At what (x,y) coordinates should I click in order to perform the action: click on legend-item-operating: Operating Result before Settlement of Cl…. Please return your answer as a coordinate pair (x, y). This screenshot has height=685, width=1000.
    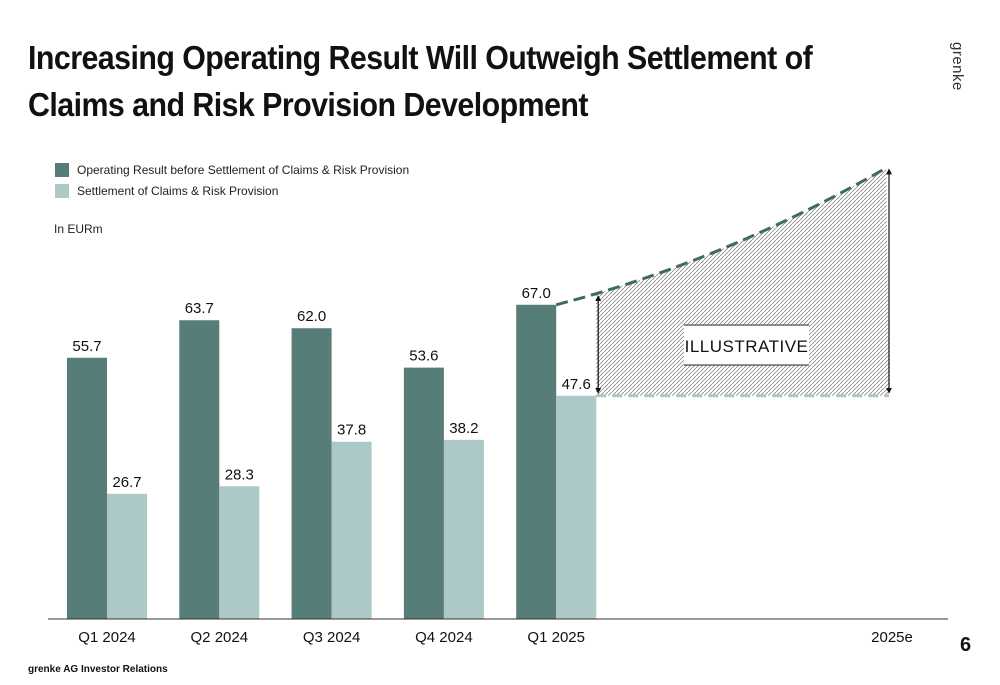
    Looking at the image, I should click on (232, 170).